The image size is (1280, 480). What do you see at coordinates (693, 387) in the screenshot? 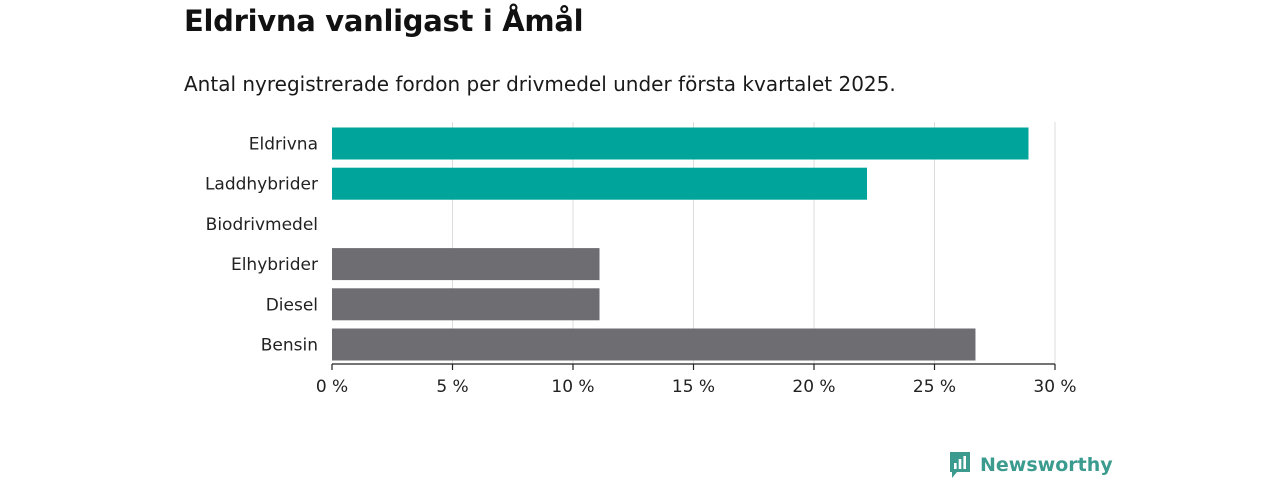
I see `x-tick-label: 15 %` at bounding box center [693, 387].